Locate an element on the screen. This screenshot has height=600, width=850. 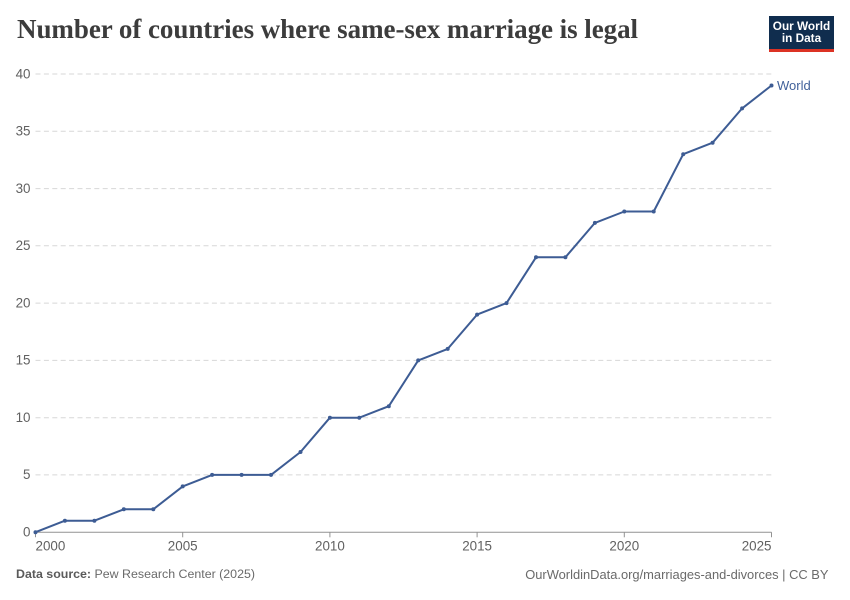
svg-text: 2000 is located at coordinates (51, 546).